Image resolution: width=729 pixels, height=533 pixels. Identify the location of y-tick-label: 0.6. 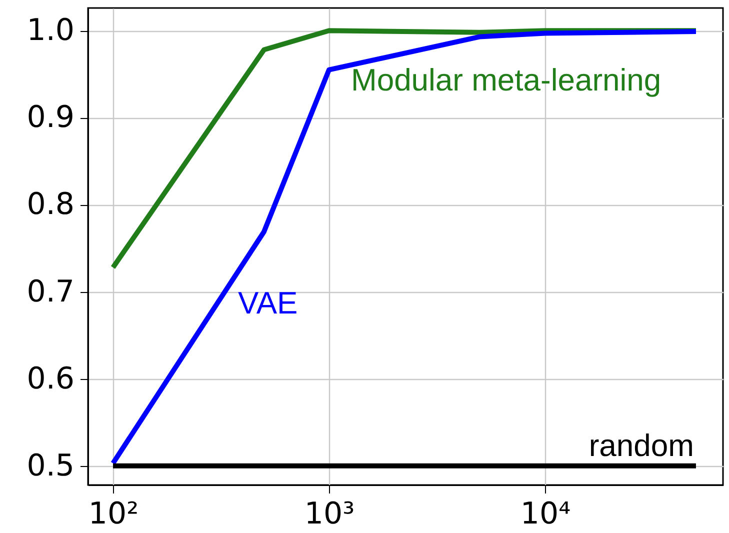
(50, 378).